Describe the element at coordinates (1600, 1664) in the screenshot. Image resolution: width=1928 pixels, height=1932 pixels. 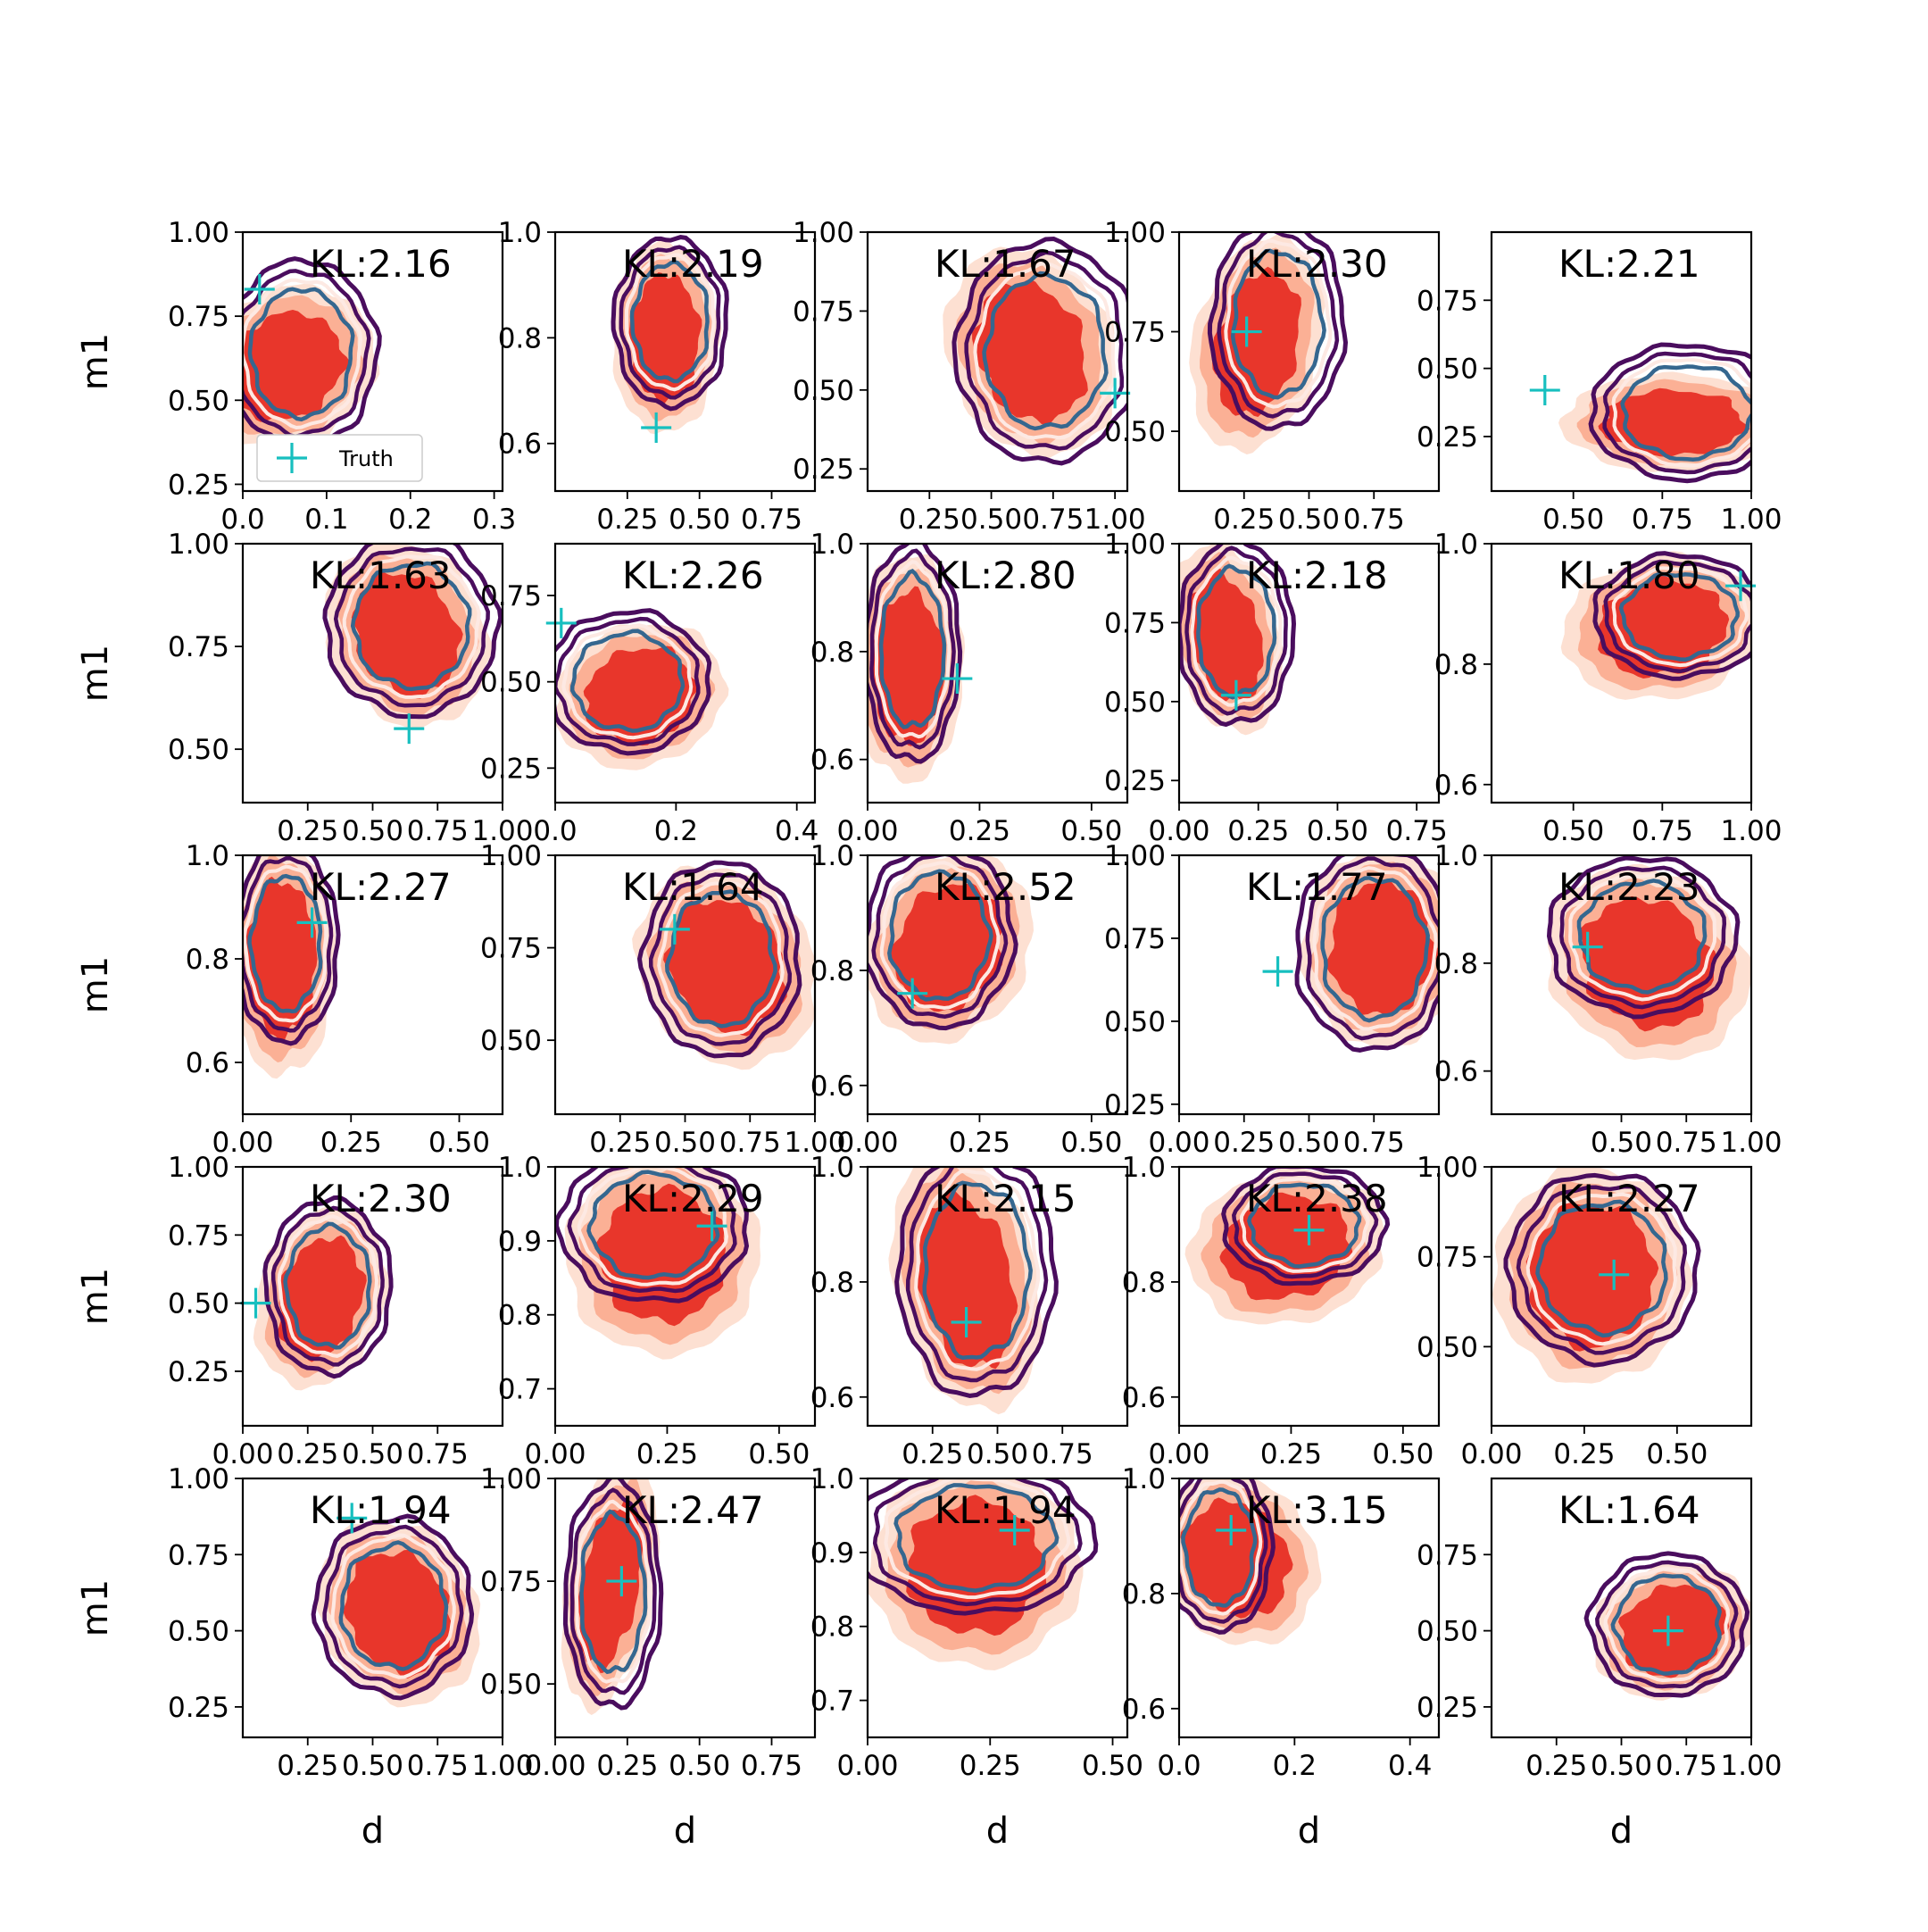
I see `panel-25: KL:1.640.25 0.50 0.75 1.000.250.500.75d` at that location.